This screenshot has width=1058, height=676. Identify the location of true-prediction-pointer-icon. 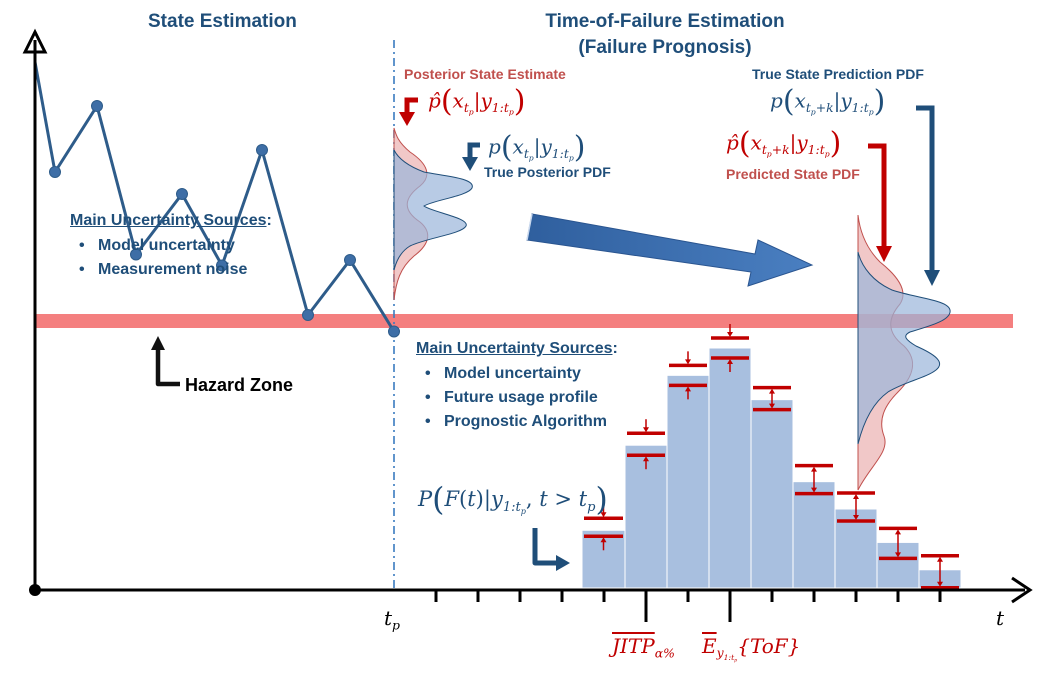
(928, 195).